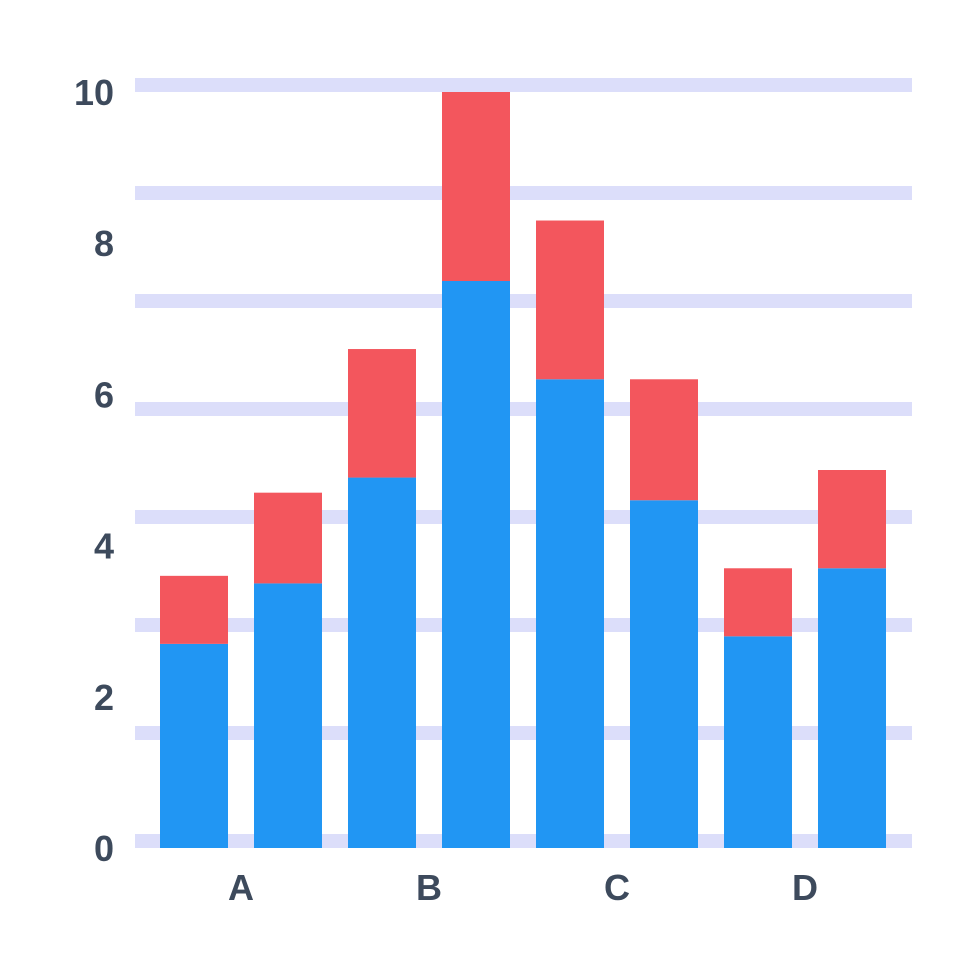 The height and width of the screenshot is (980, 980). What do you see at coordinates (523, 887) in the screenshot?
I see `x-axis-labels: A B C D` at bounding box center [523, 887].